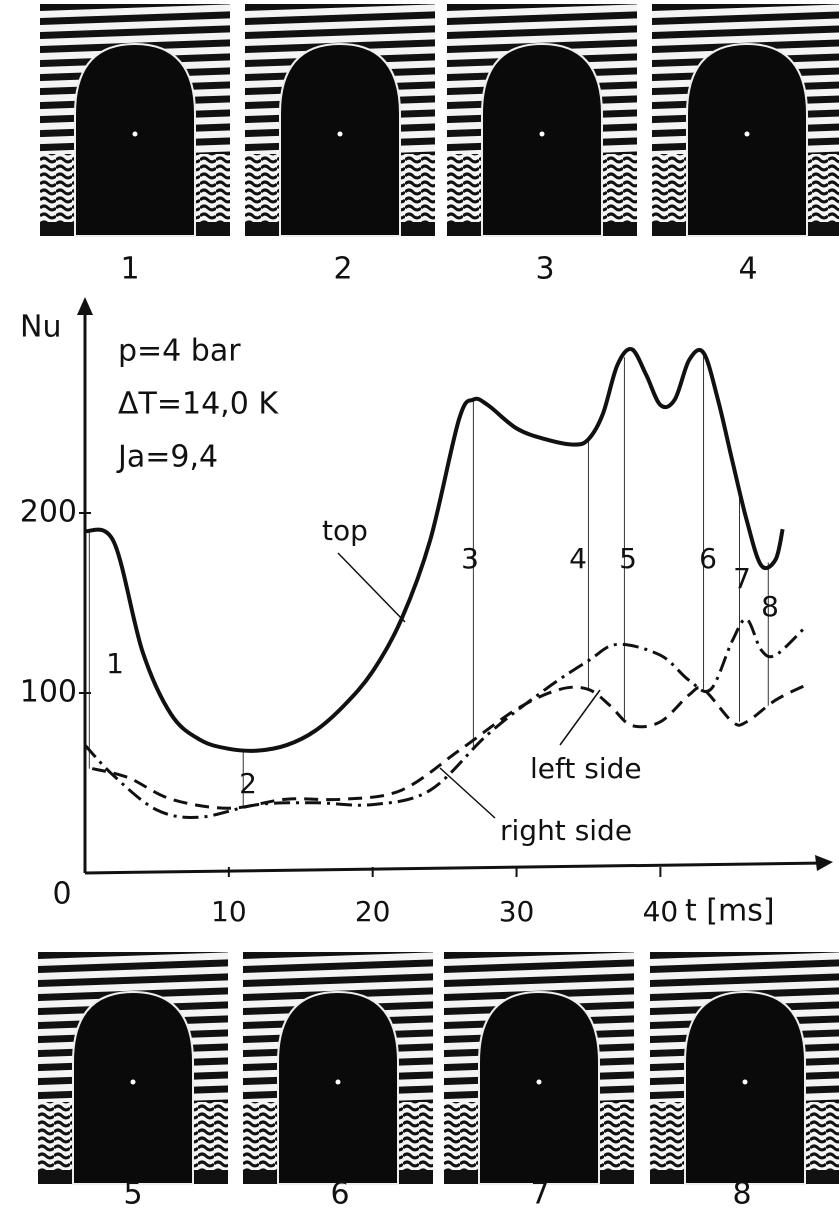 The height and width of the screenshot is (1225, 839). Describe the element at coordinates (661, 911) in the screenshot. I see `x-tick-label: 40` at that location.